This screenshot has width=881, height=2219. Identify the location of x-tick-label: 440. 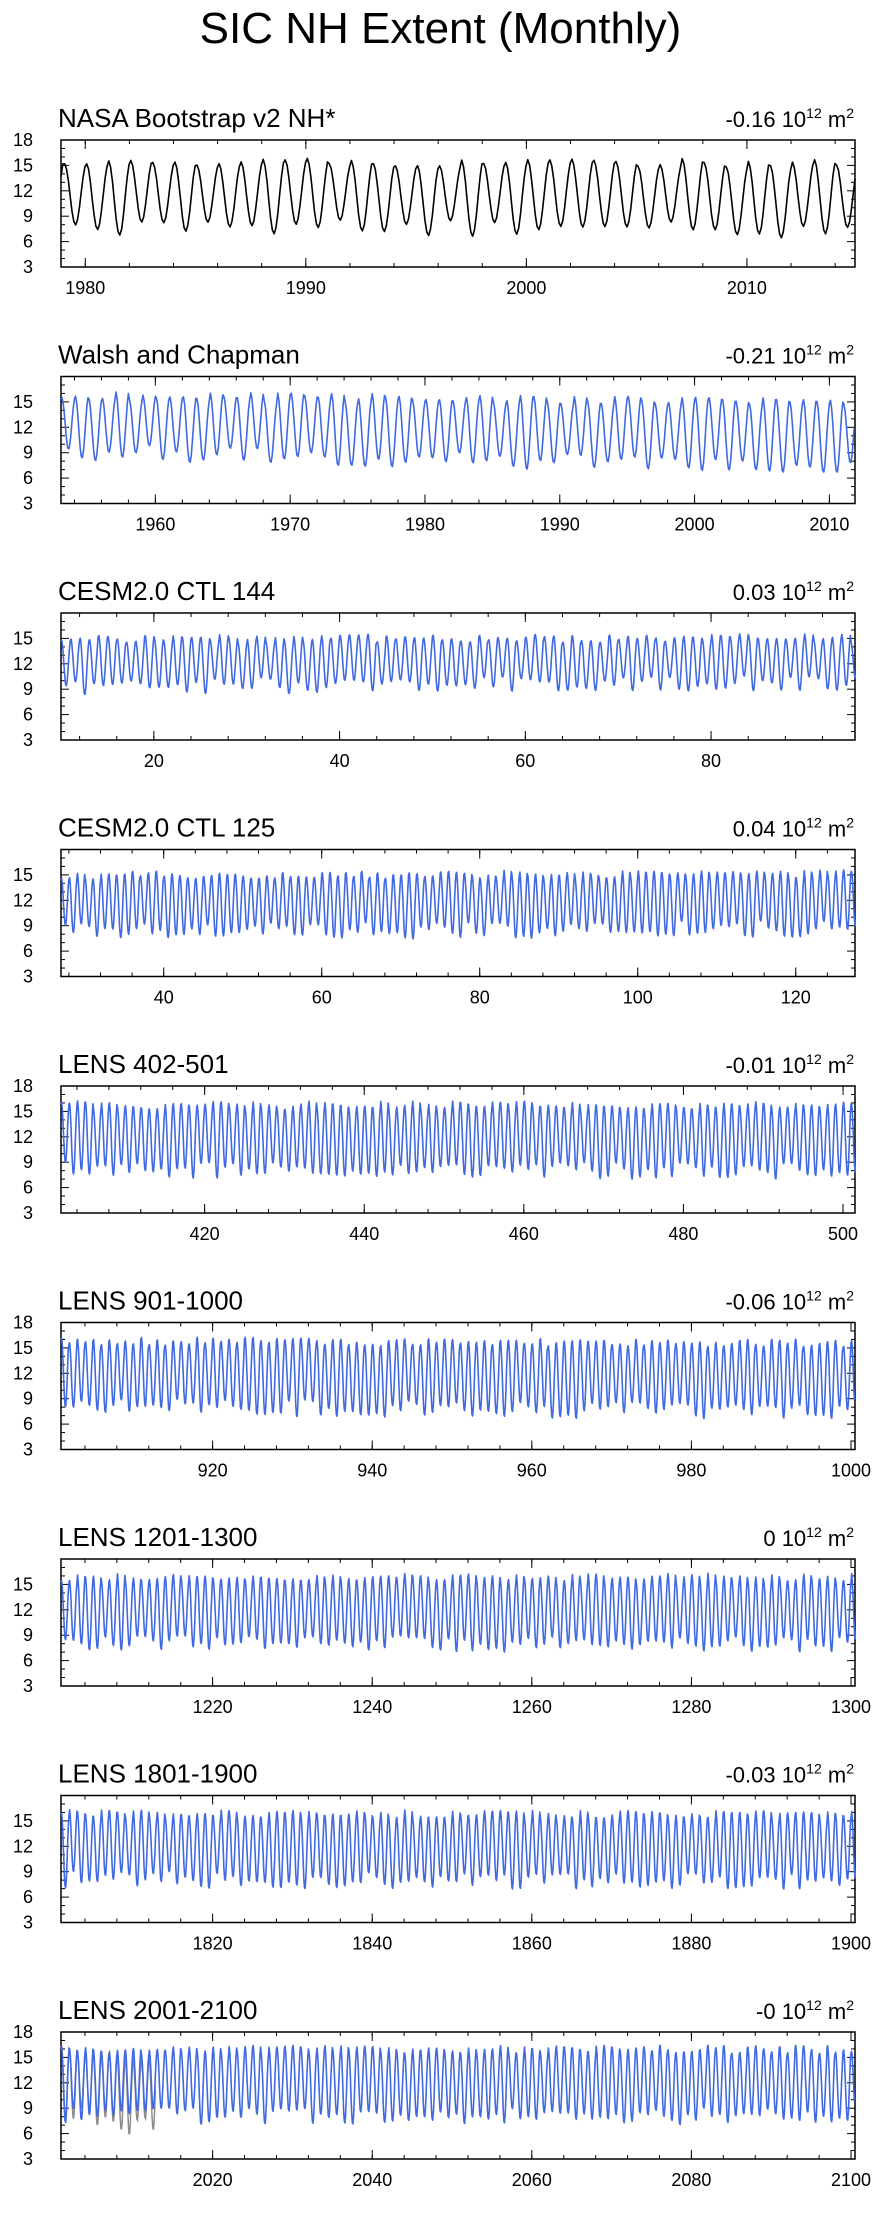
(364, 1234).